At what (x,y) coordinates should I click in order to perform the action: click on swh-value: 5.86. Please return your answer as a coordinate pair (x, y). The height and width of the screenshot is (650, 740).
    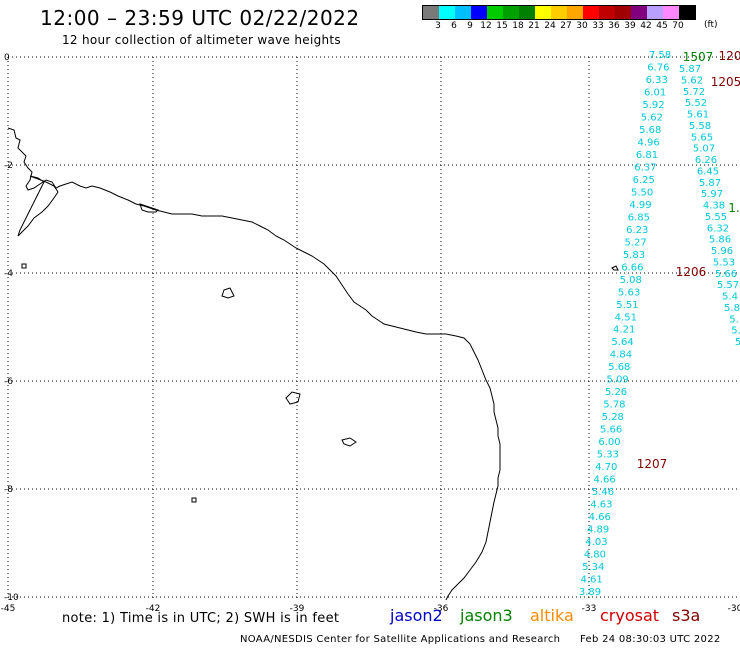
    Looking at the image, I should click on (720, 240).